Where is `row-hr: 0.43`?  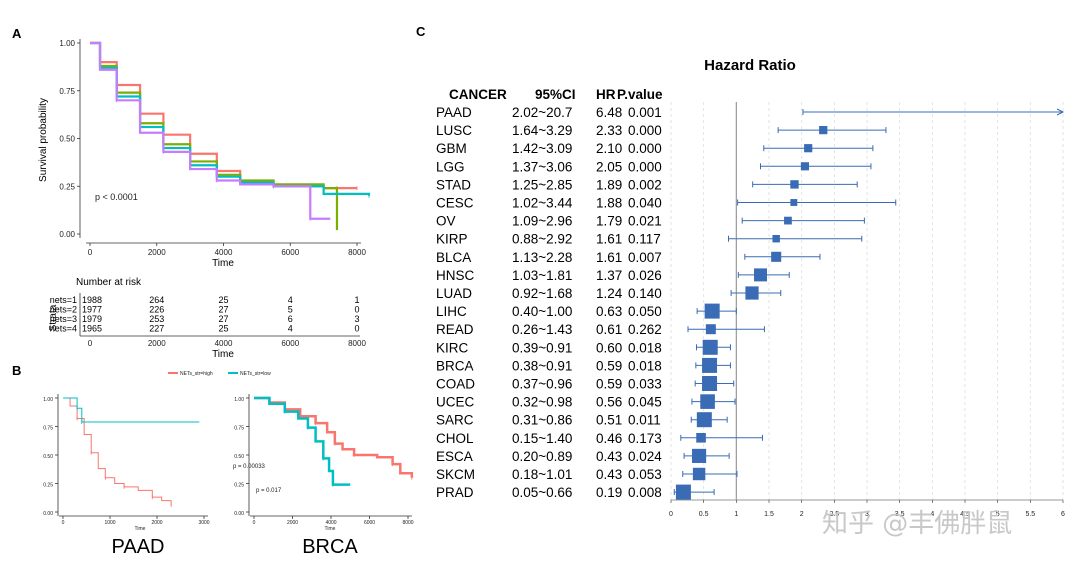
row-hr: 0.43 is located at coordinates (609, 456).